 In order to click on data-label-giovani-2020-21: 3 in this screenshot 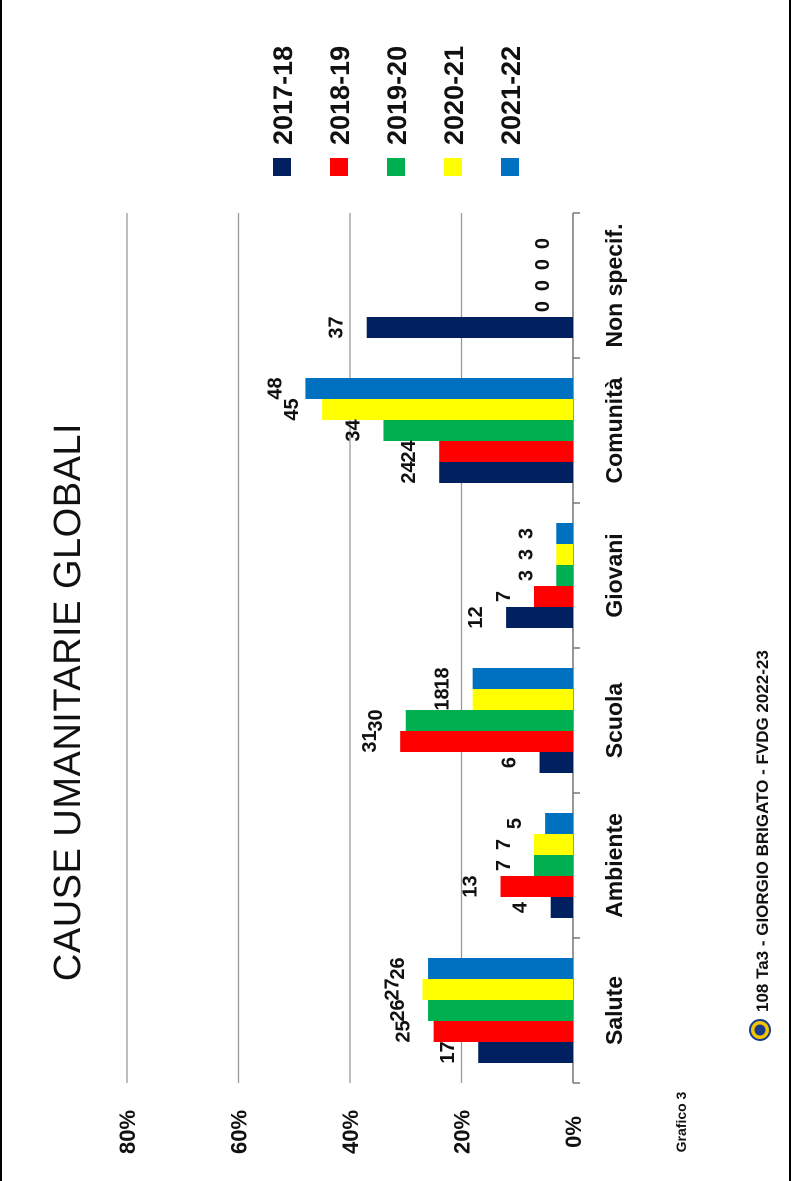, I will do `click(526, 554)`.